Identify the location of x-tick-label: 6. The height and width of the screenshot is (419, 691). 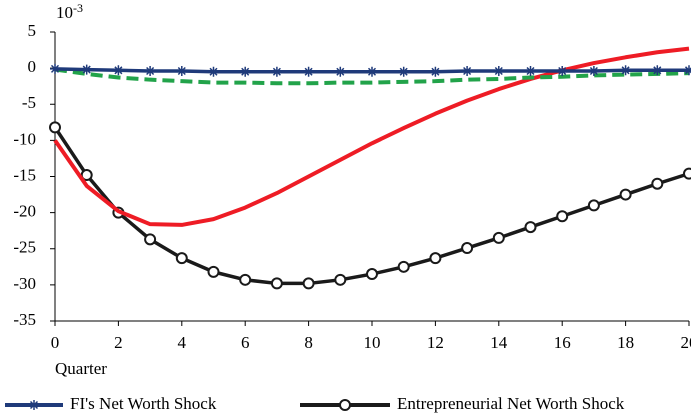
(245, 342).